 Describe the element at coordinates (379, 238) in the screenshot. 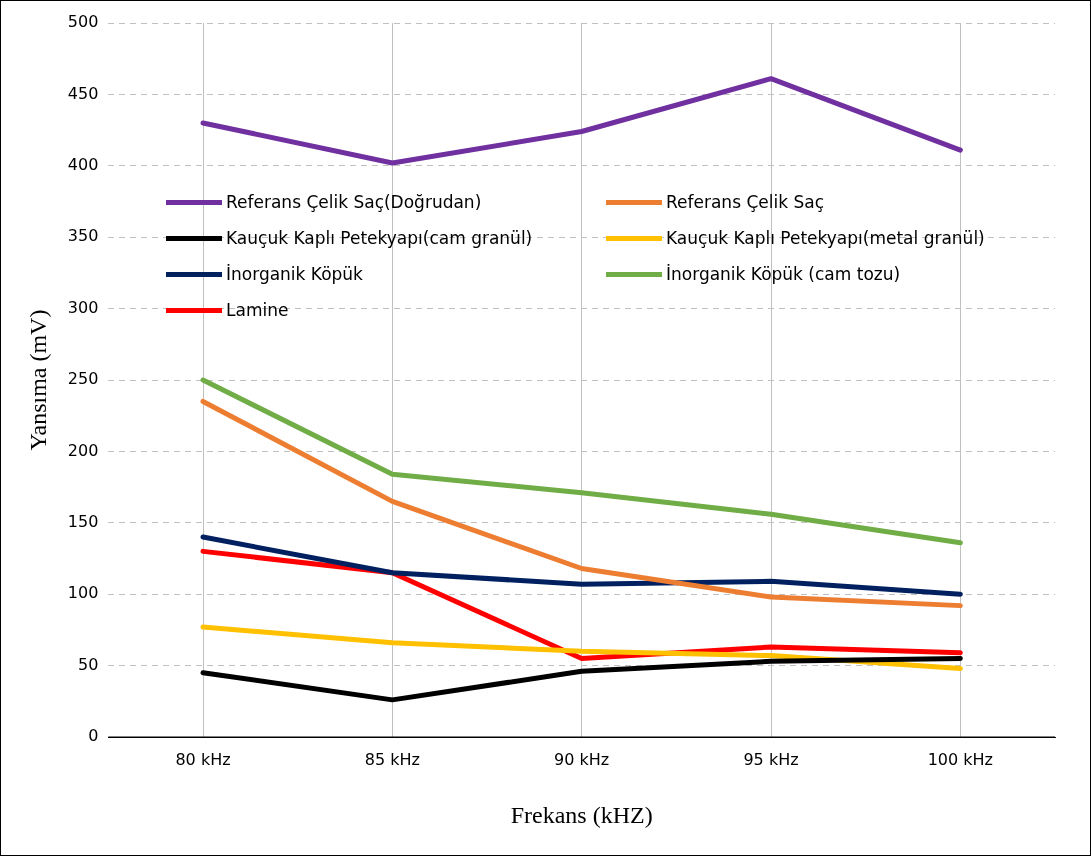

I see `legend-label: Kauçuk Kaplı Petekyapı(cam granül)` at that location.